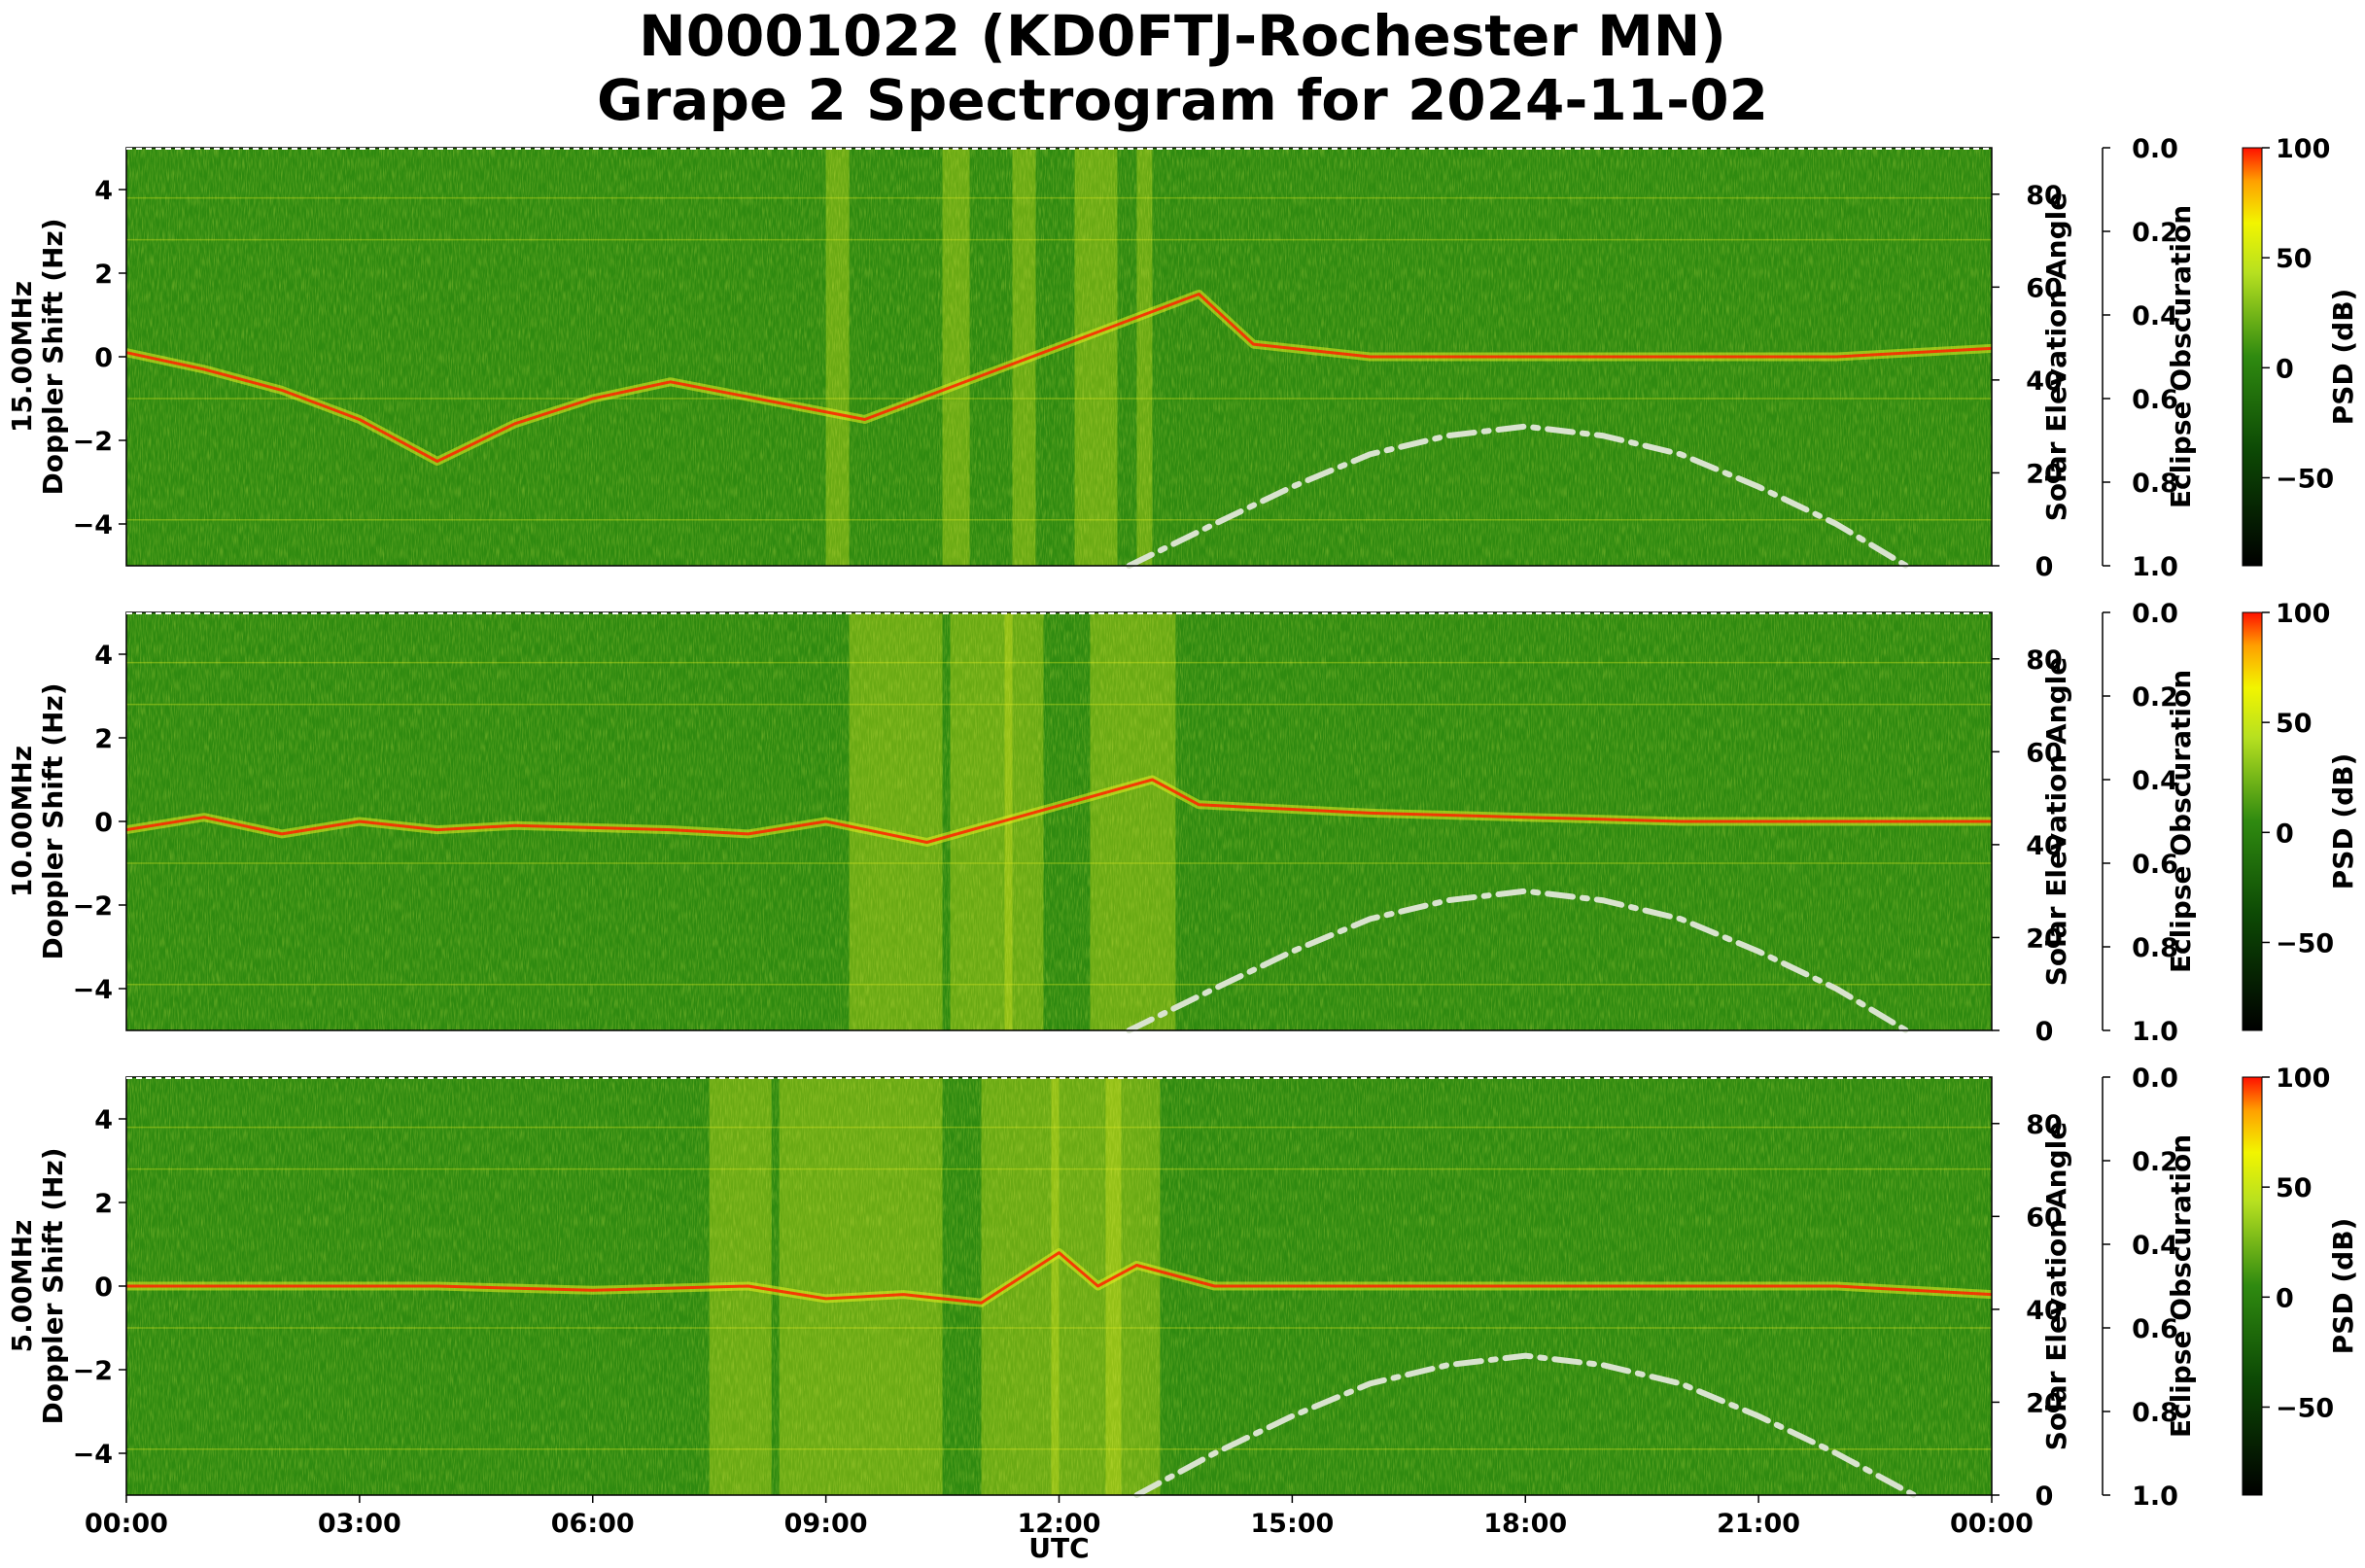  What do you see at coordinates (593, 1524) in the screenshot?
I see `x-tick-label: 06:00` at bounding box center [593, 1524].